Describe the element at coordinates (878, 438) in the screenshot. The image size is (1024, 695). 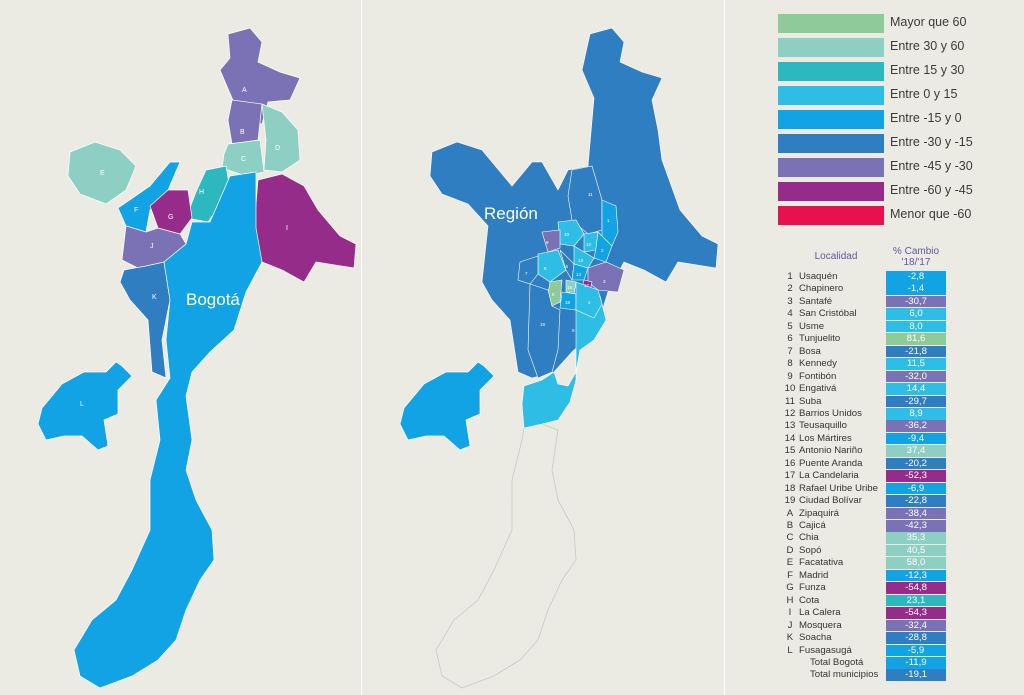
I see `table-row: 14 Los Mártires -9,4` at that location.